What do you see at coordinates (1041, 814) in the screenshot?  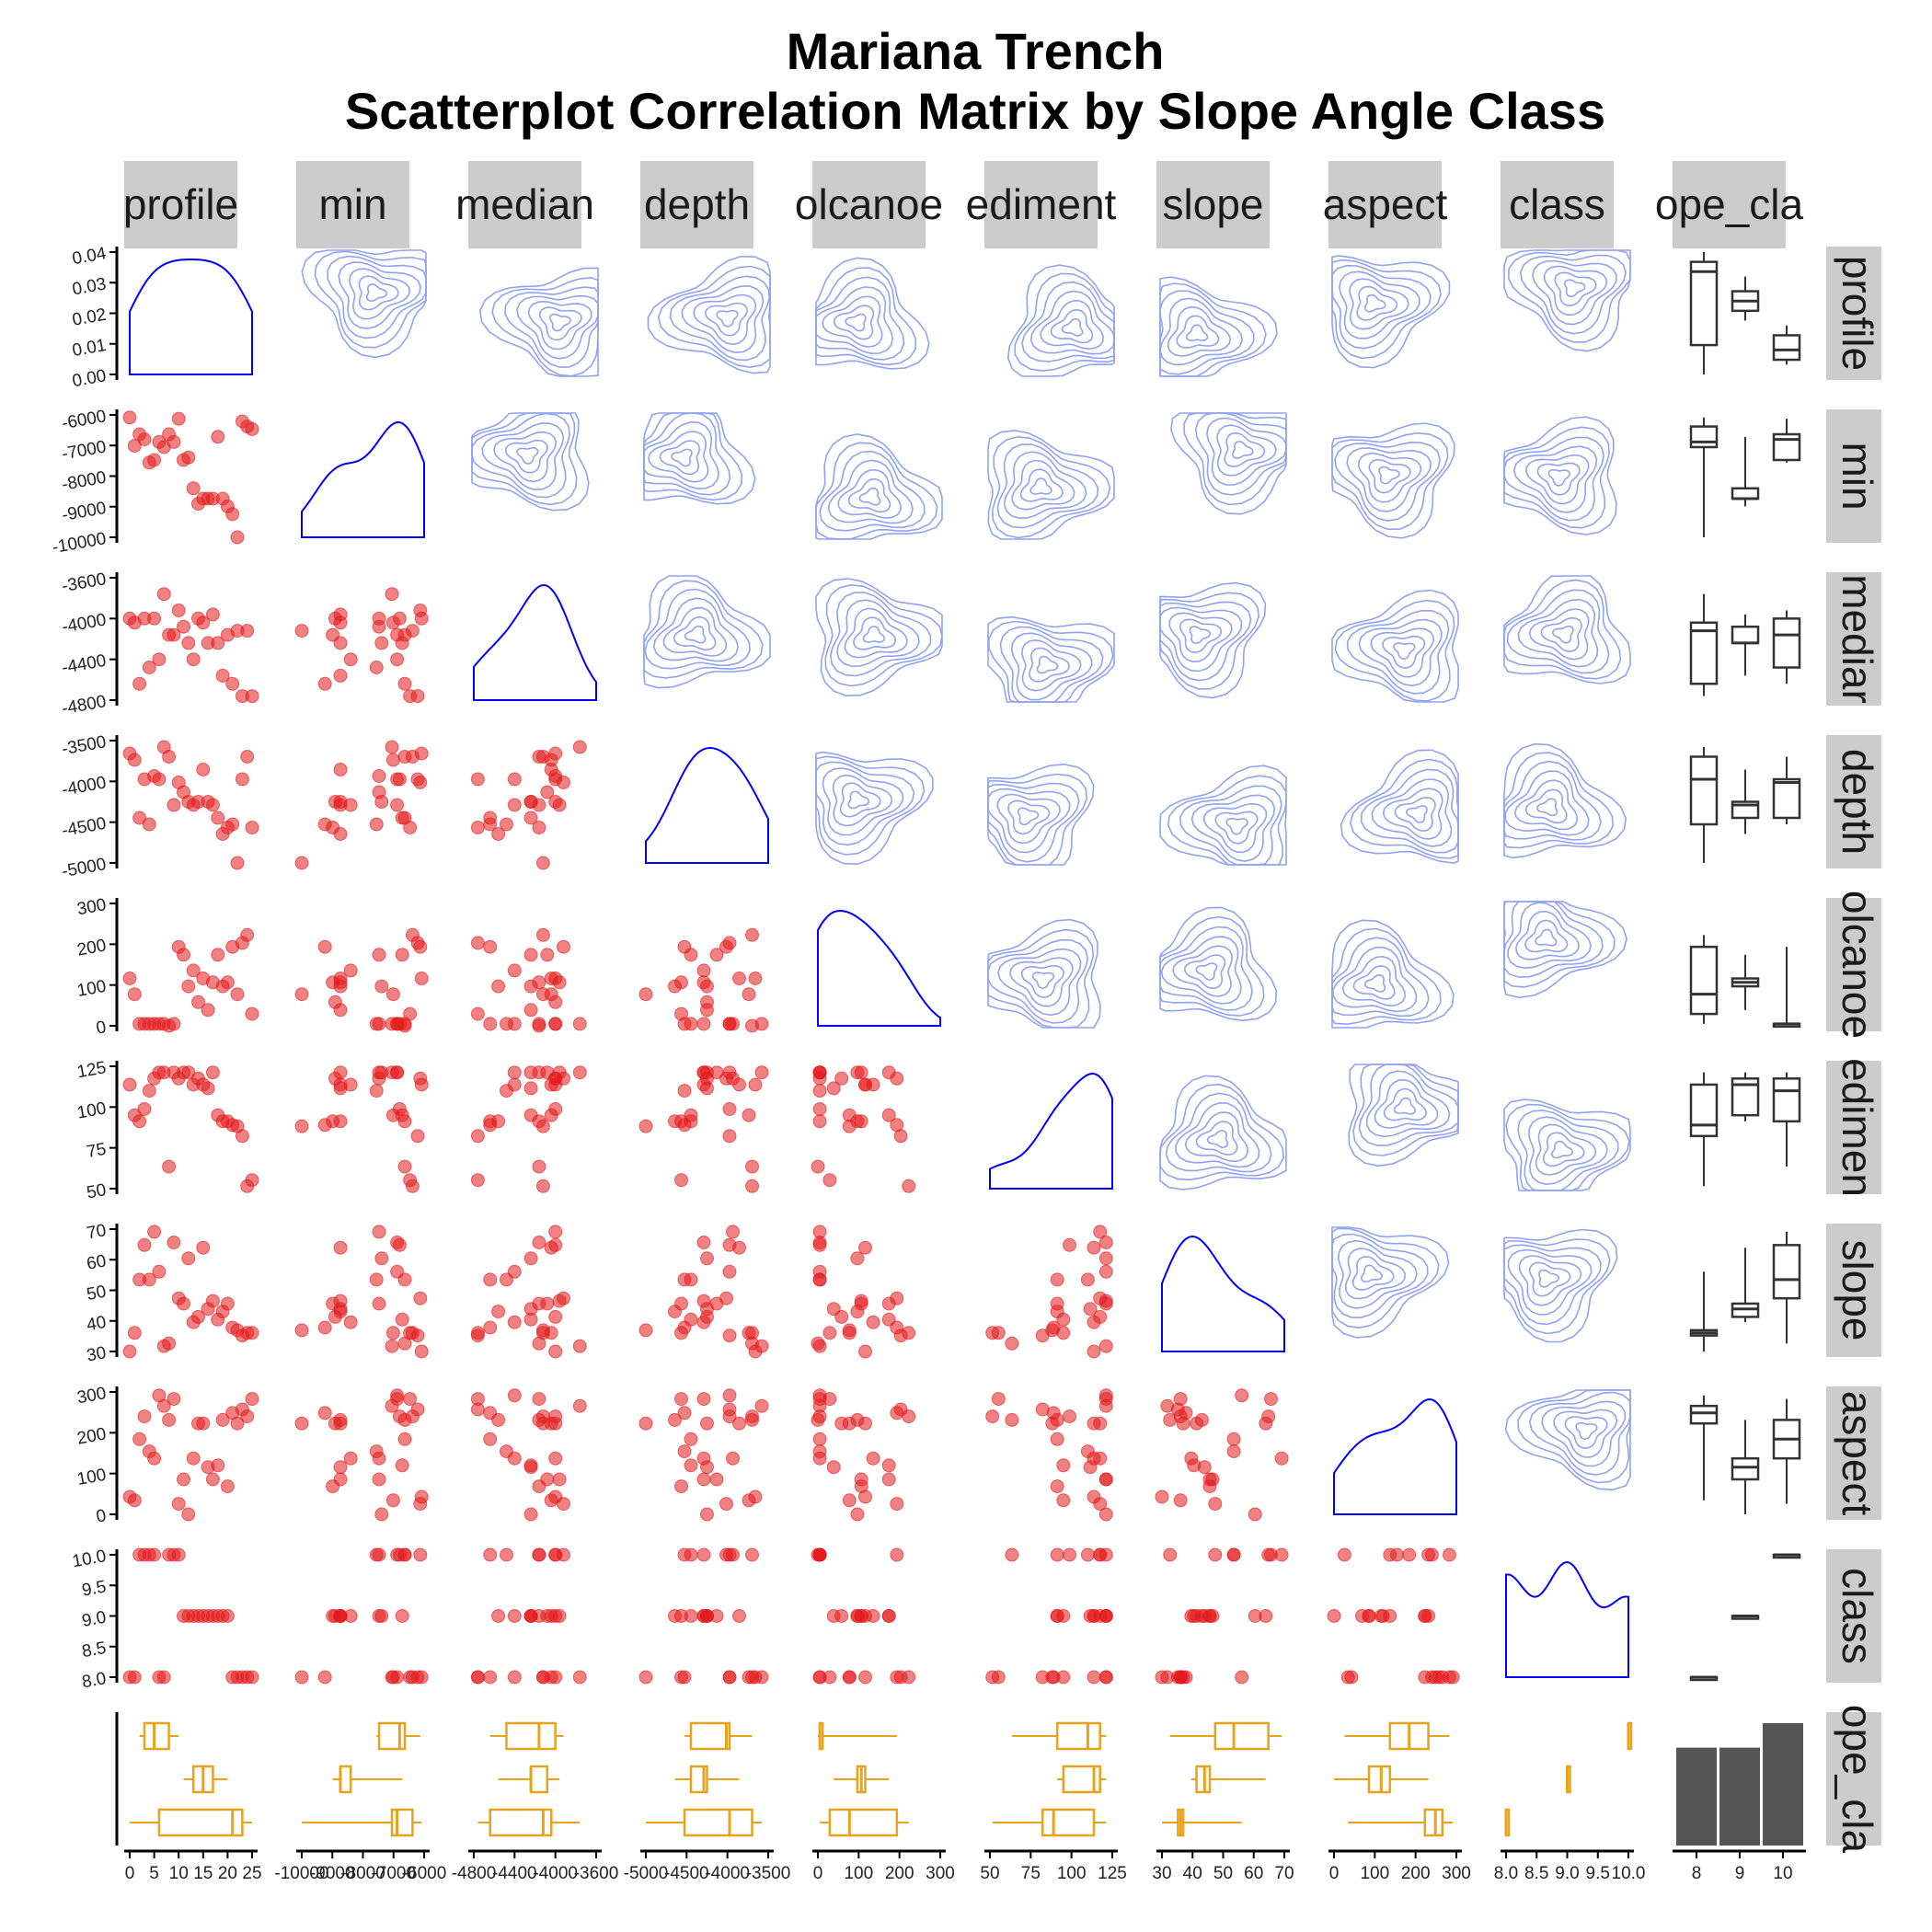 I see `panel-depth-sediment` at bounding box center [1041, 814].